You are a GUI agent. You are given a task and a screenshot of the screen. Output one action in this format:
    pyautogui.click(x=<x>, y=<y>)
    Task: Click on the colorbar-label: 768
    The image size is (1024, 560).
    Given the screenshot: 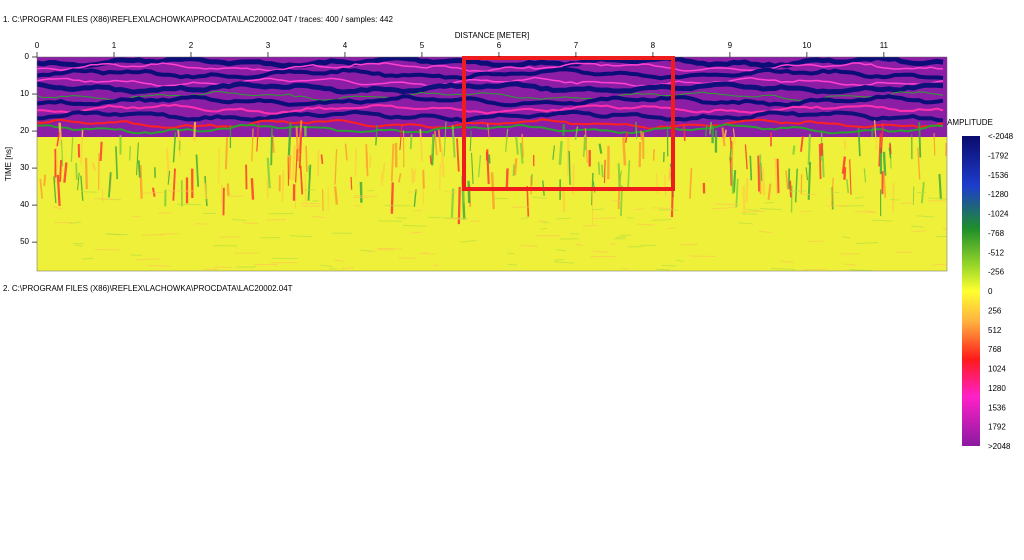 What is the action you would take?
    pyautogui.click(x=995, y=349)
    